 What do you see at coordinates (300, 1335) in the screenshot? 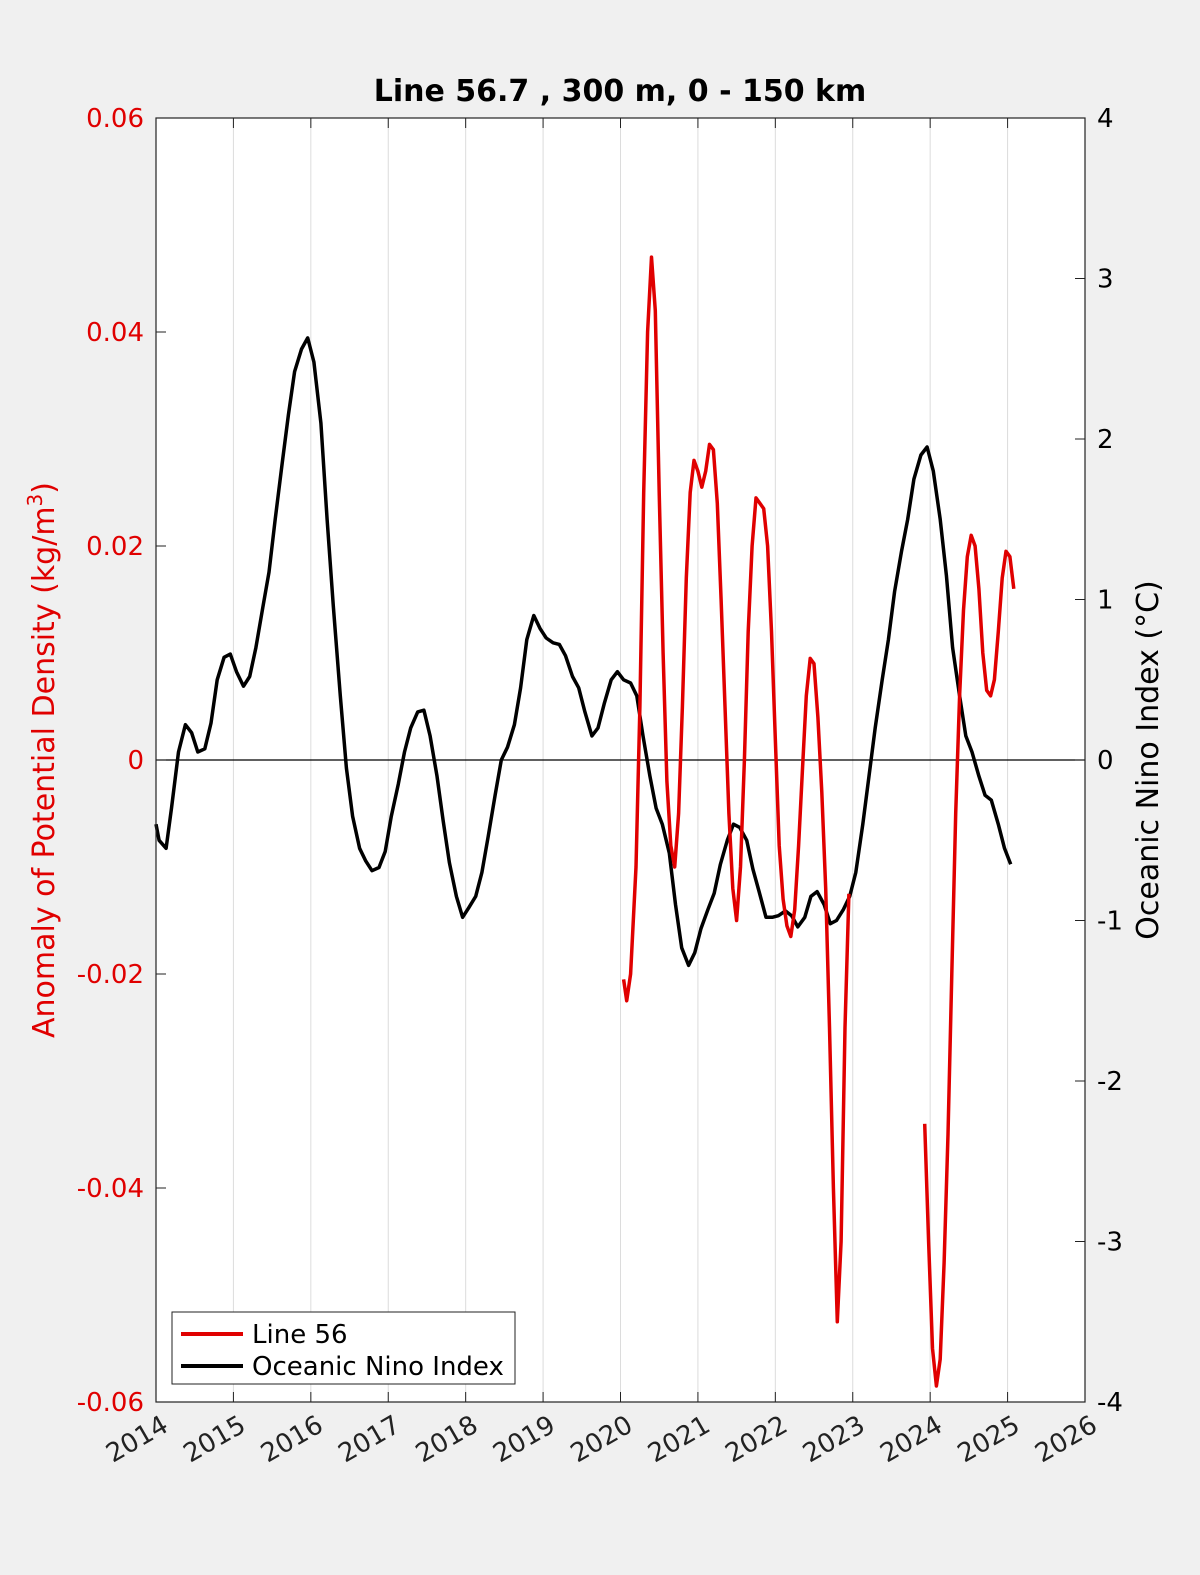
I see `legend-label-line-56: Line 56` at bounding box center [300, 1335].